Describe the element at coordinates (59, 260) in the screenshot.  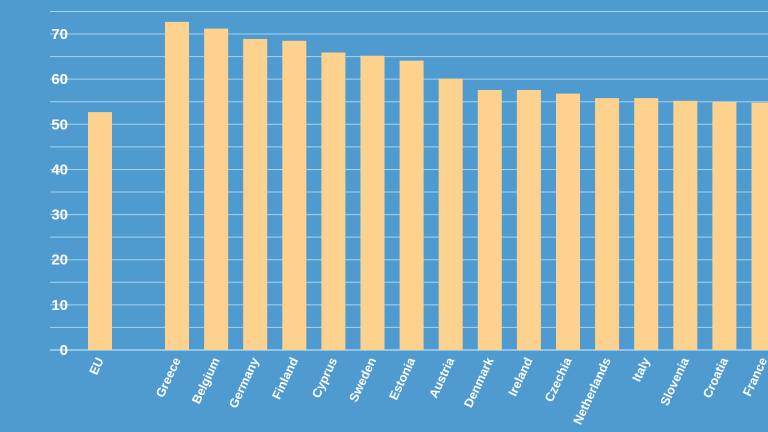
I see `y-tick-label: 20` at that location.